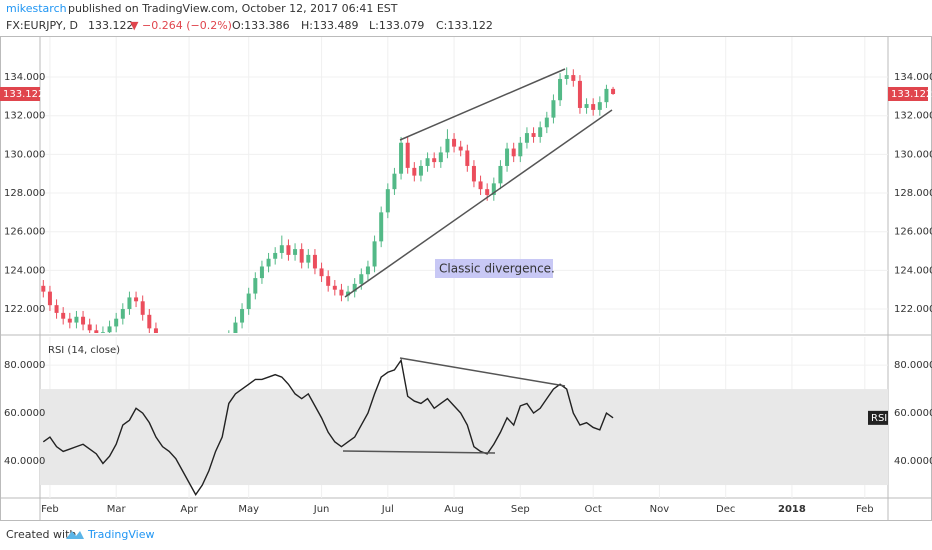  Describe the element at coordinates (189, 509) in the screenshot. I see `x-tick-label: Apr` at that location.